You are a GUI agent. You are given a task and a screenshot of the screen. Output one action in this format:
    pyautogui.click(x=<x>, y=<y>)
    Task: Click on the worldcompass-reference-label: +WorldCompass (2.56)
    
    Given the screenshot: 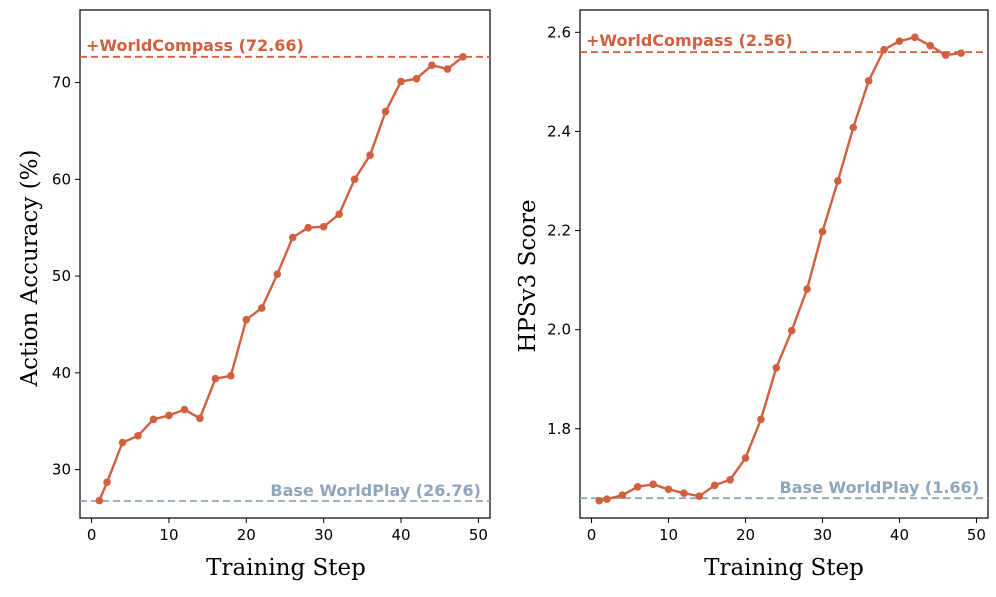 What is the action you would take?
    pyautogui.click(x=689, y=40)
    